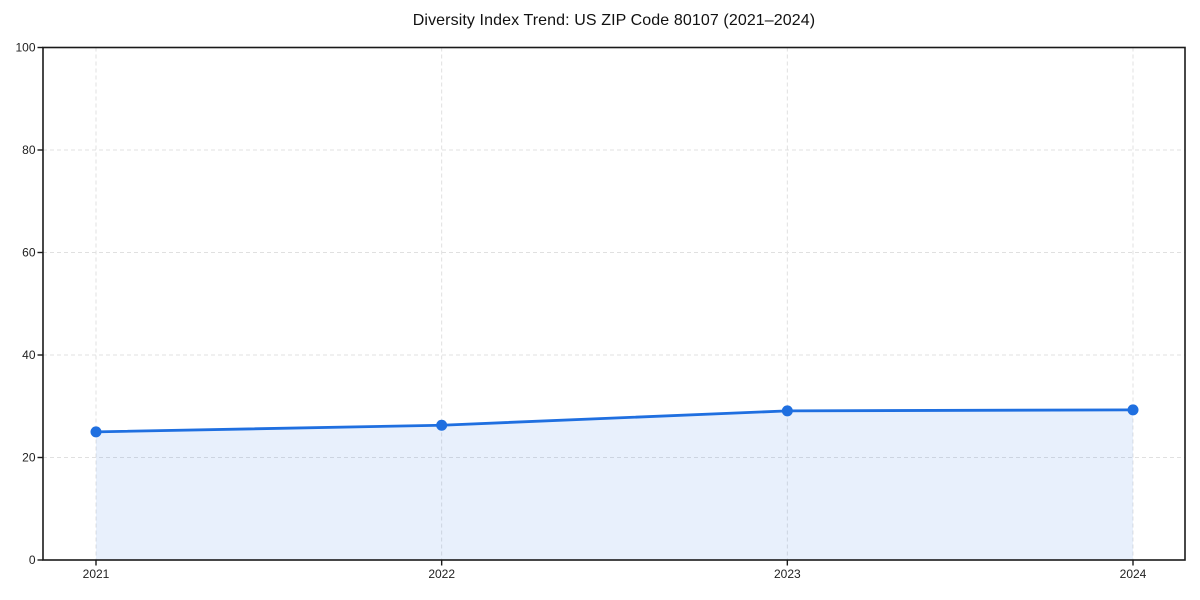  What do you see at coordinates (25, 48) in the screenshot?
I see `y-tick-label: 100` at bounding box center [25, 48].